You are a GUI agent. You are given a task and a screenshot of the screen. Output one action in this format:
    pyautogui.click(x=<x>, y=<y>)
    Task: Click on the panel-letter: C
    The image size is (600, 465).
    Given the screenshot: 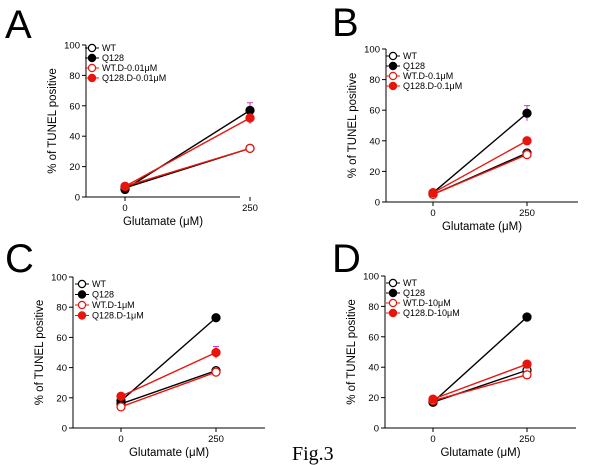 What is the action you would take?
    pyautogui.click(x=19, y=259)
    